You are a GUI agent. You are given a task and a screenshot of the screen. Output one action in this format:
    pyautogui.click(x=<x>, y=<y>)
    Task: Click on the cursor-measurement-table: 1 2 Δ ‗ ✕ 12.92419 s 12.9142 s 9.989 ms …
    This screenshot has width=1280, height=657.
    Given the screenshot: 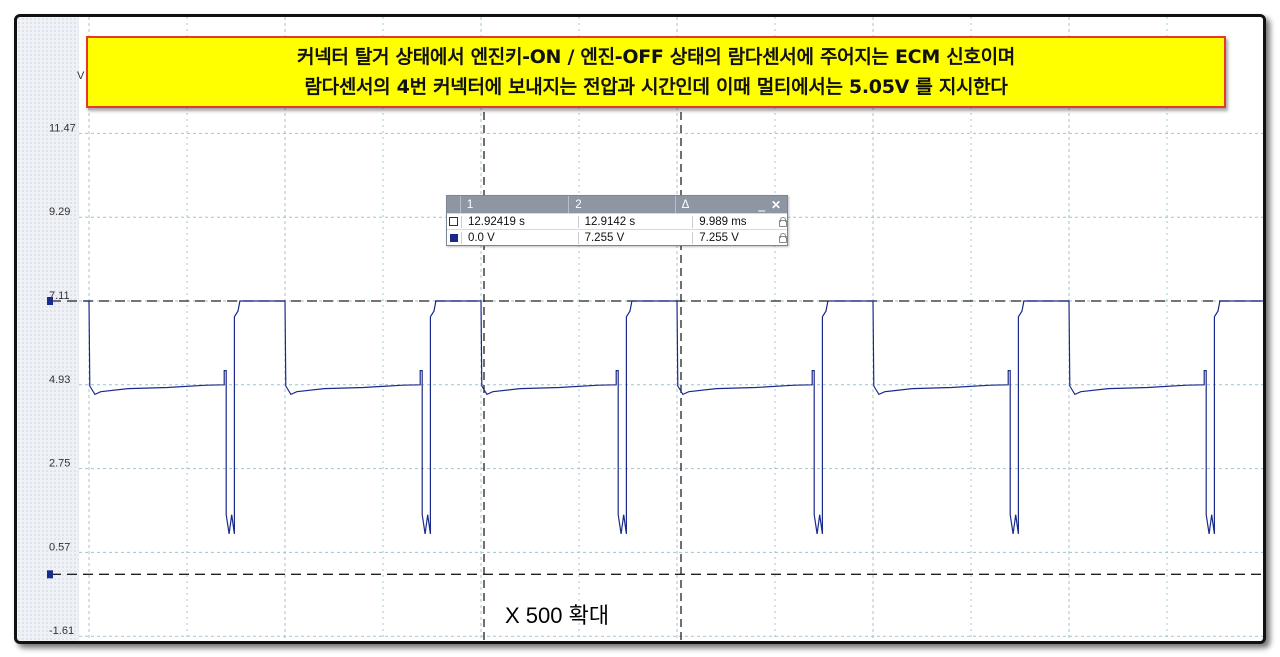 What is the action you would take?
    pyautogui.click(x=617, y=220)
    